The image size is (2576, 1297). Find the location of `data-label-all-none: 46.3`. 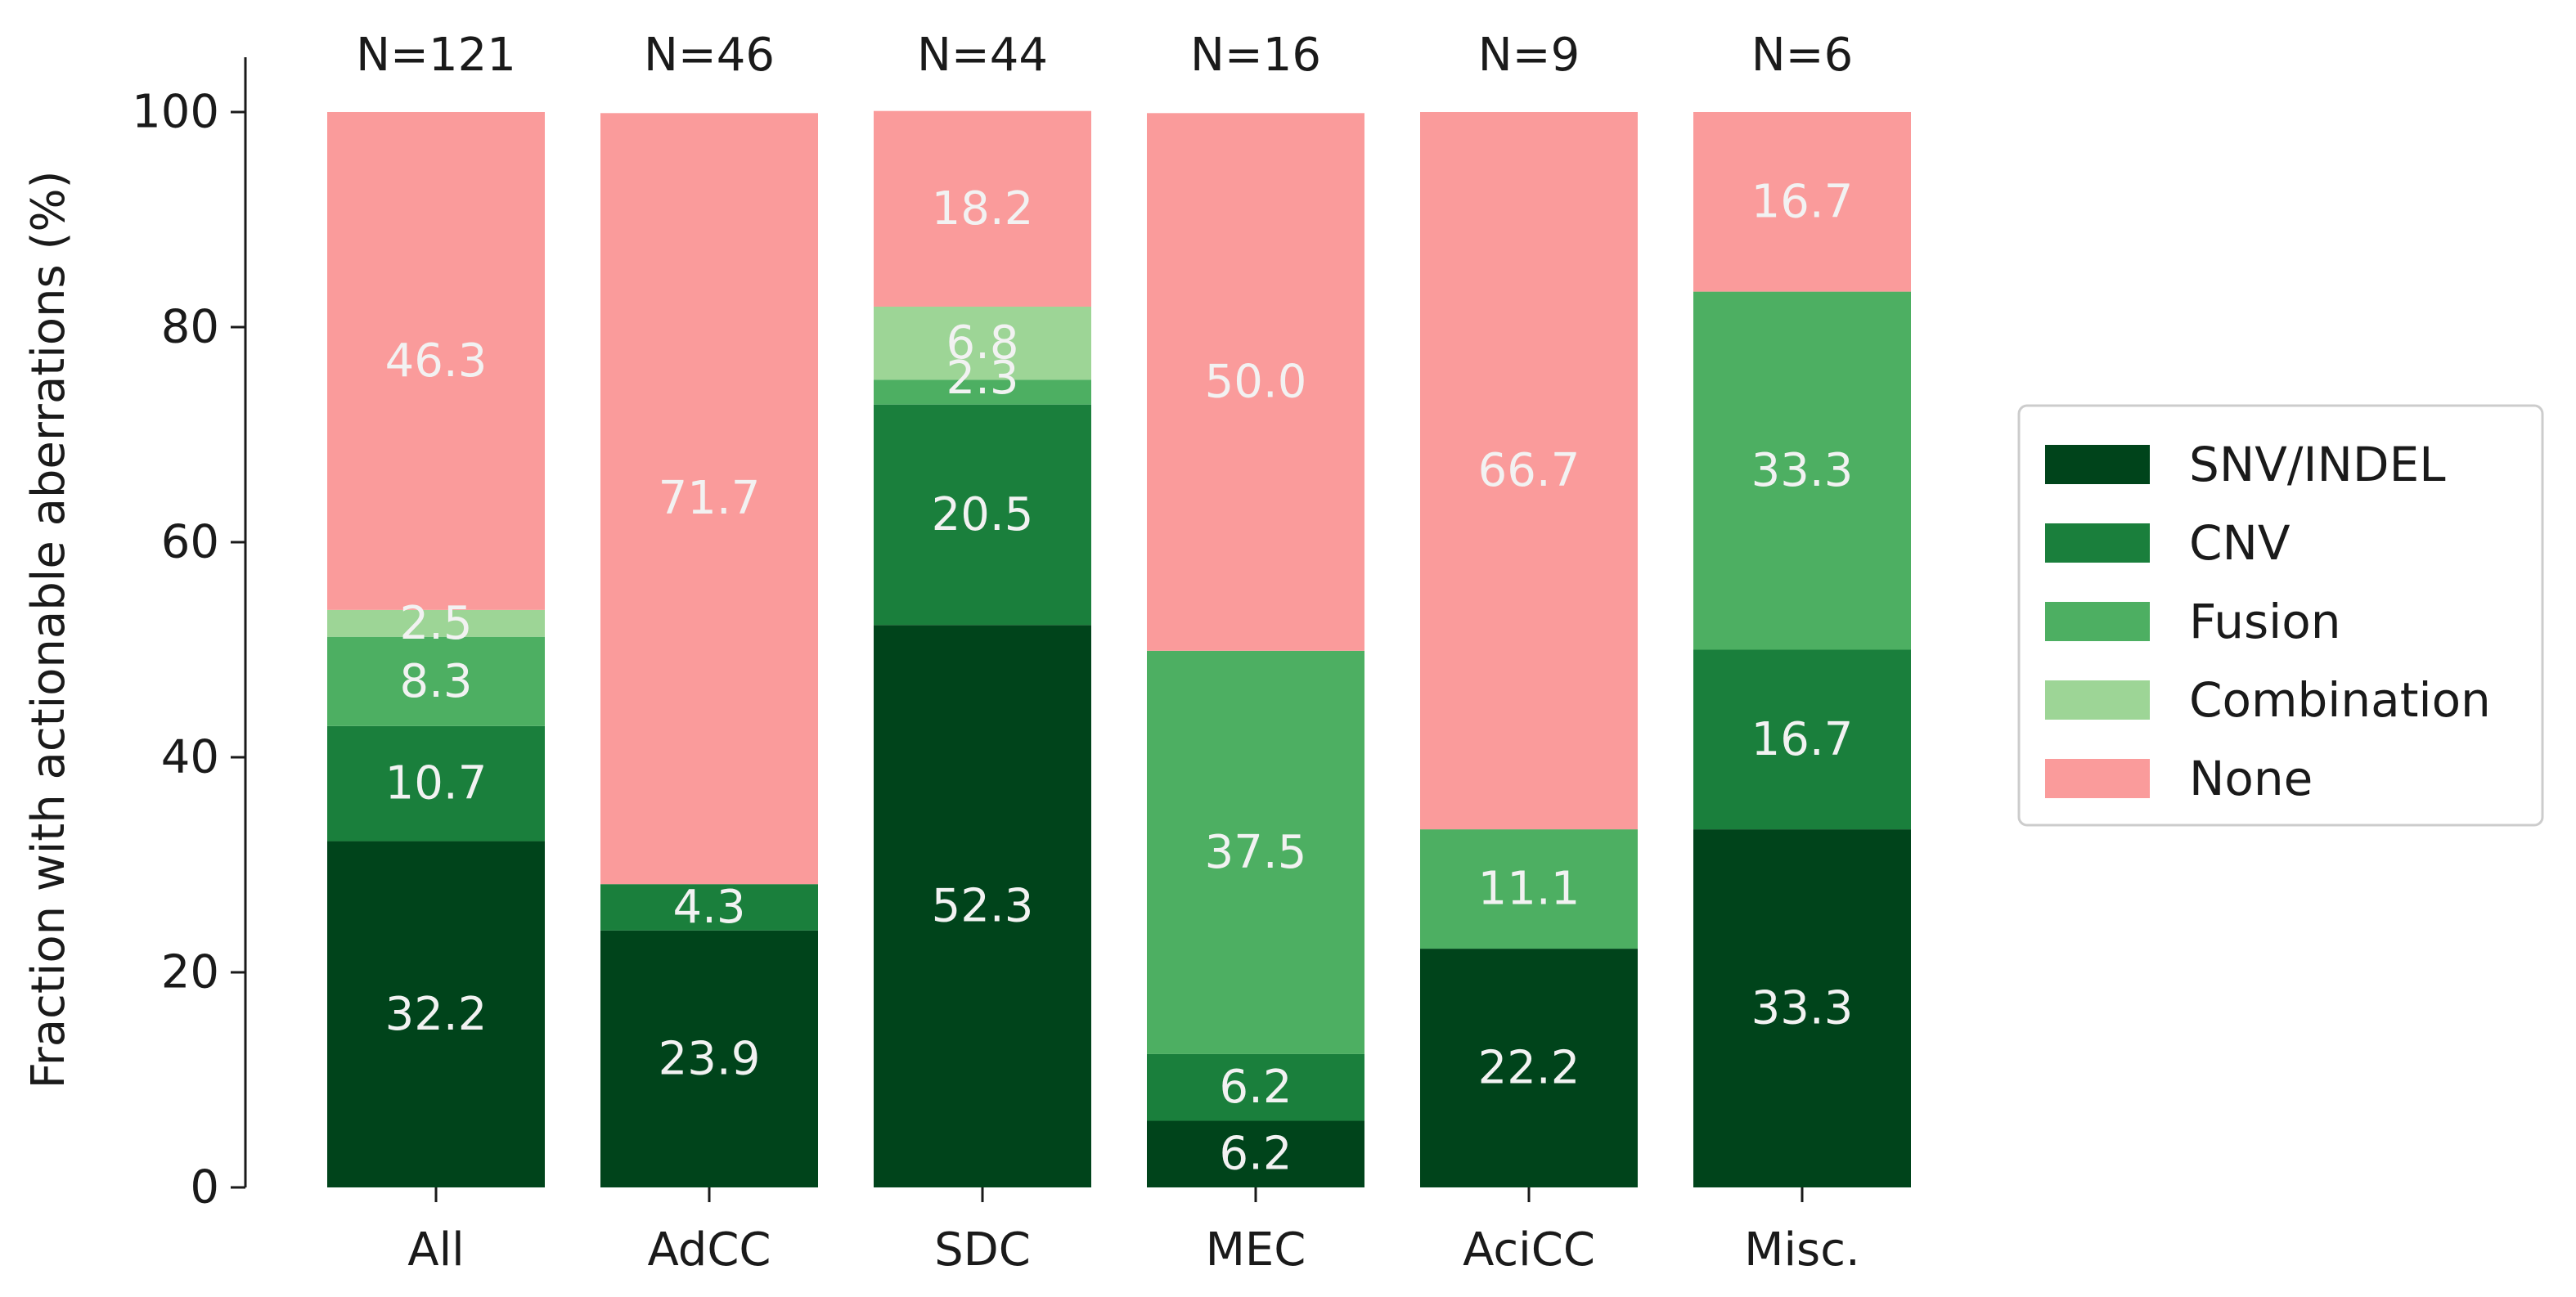

data-label-all-none: 46.3 is located at coordinates (437, 361).